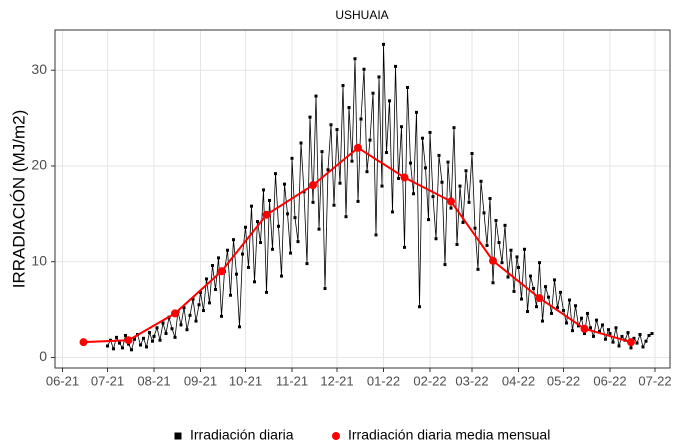  What do you see at coordinates (609, 380) in the screenshot?
I see `x-tick-label: 06-22` at bounding box center [609, 380].